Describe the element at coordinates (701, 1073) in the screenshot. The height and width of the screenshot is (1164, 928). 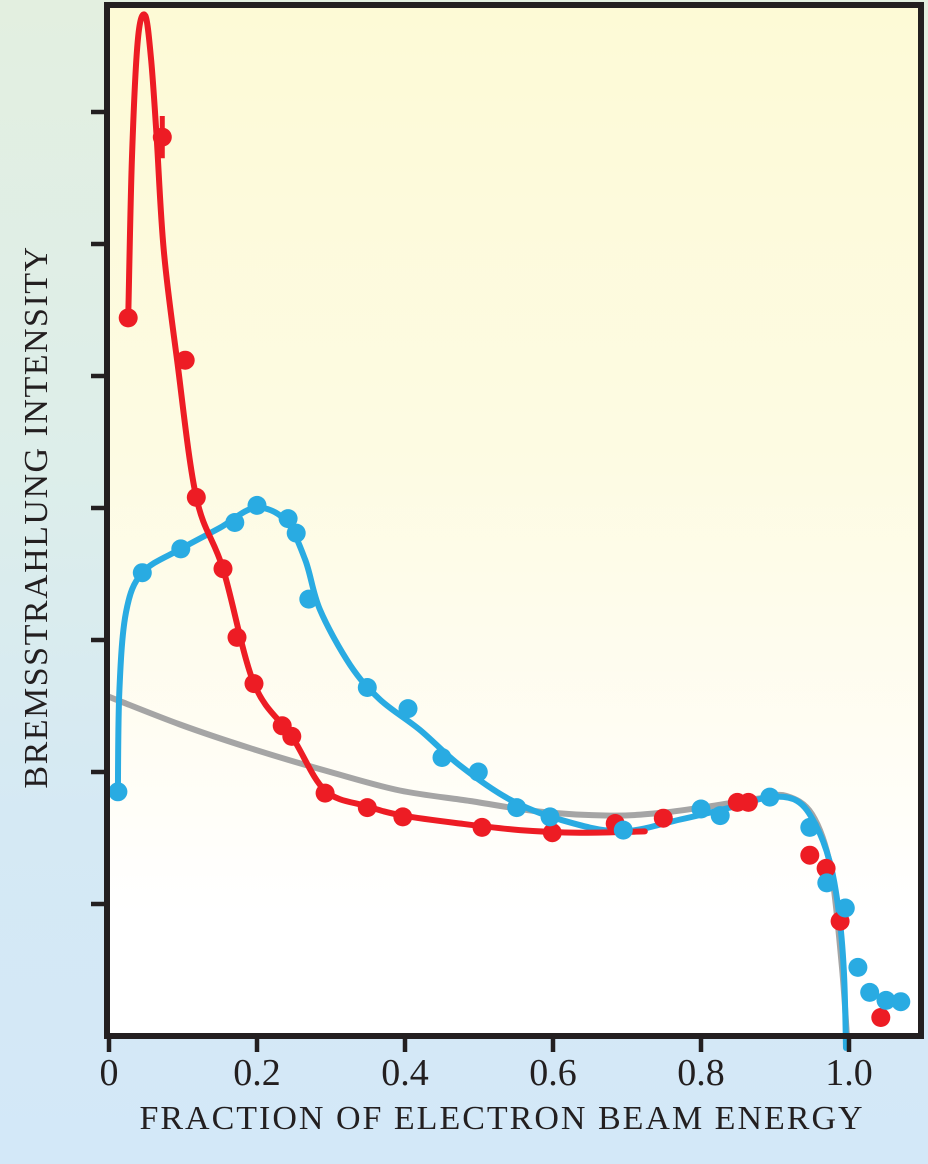
I see `x-tick-label: 0.8` at that location.